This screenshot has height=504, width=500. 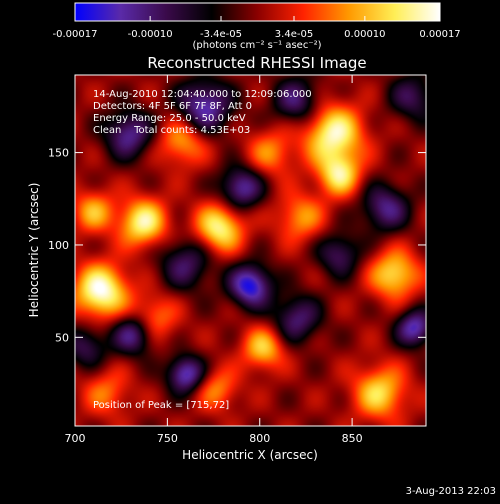 What do you see at coordinates (257, 12) in the screenshot?
I see `colorbar-gradient` at bounding box center [257, 12].